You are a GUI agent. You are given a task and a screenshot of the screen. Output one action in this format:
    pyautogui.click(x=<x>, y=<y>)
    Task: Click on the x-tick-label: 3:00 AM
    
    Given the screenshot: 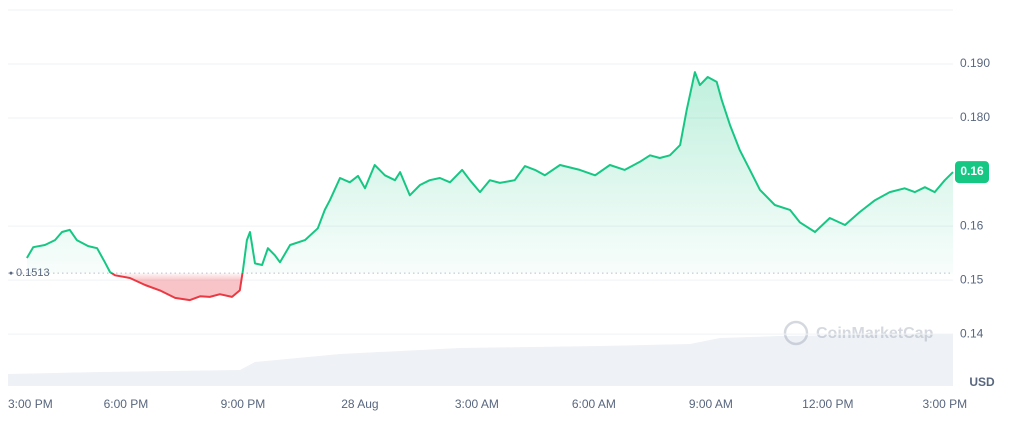 What is the action you would take?
    pyautogui.click(x=477, y=404)
    